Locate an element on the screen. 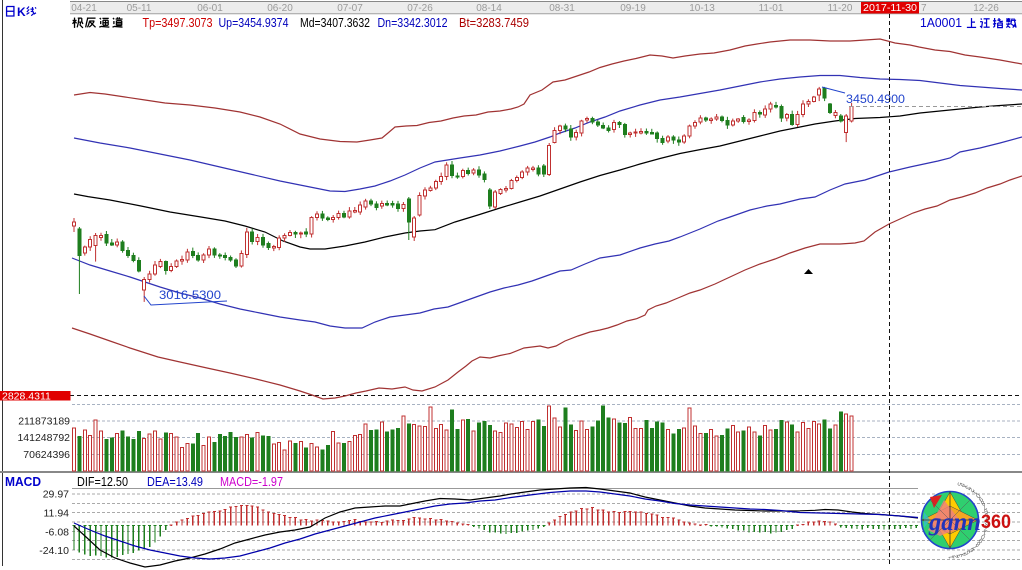 The width and height of the screenshot is (1022, 570). svg-text: 11.94 is located at coordinates (57, 514).